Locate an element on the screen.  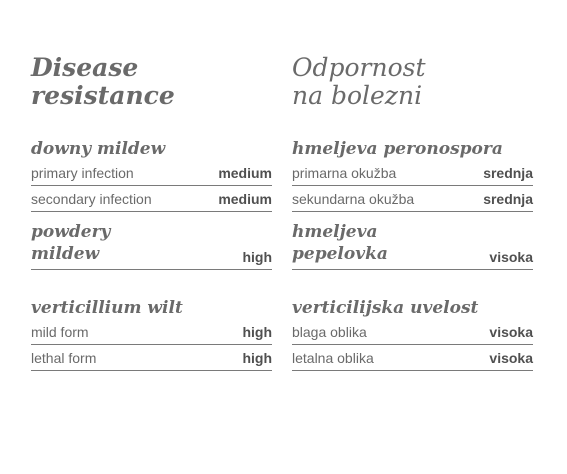
row-label: mild form is located at coordinates (60, 332).